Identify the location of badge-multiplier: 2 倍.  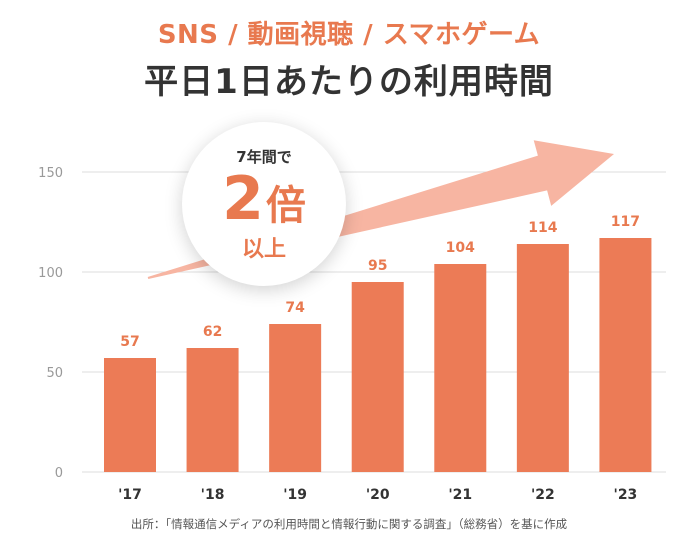
(264, 199).